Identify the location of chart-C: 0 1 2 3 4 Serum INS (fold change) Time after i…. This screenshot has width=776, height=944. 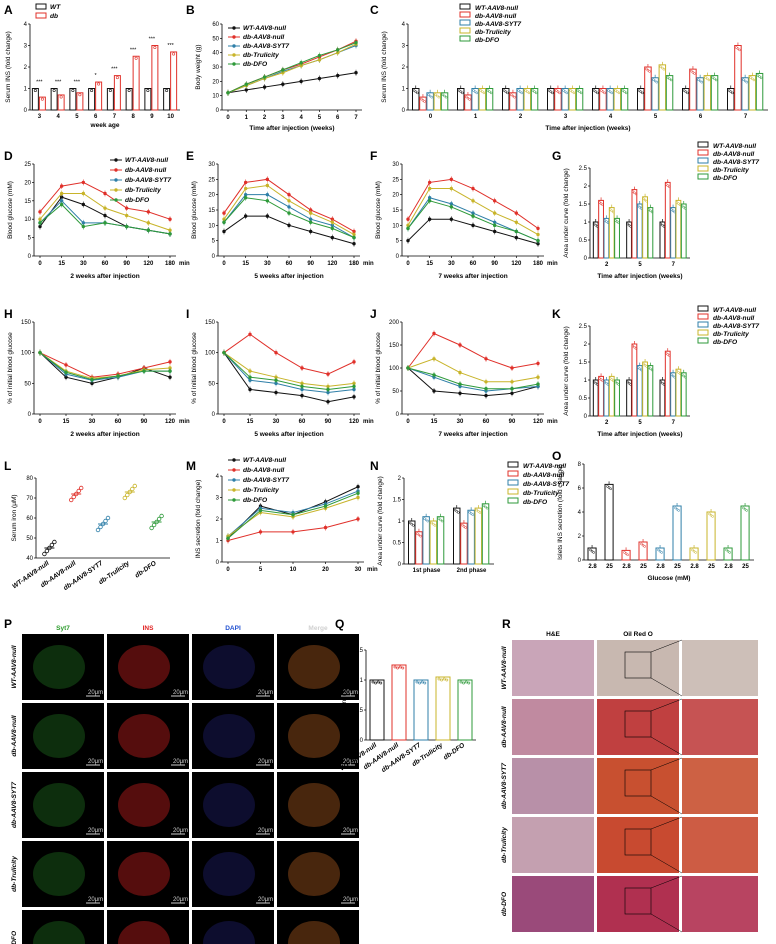
(574, 67).